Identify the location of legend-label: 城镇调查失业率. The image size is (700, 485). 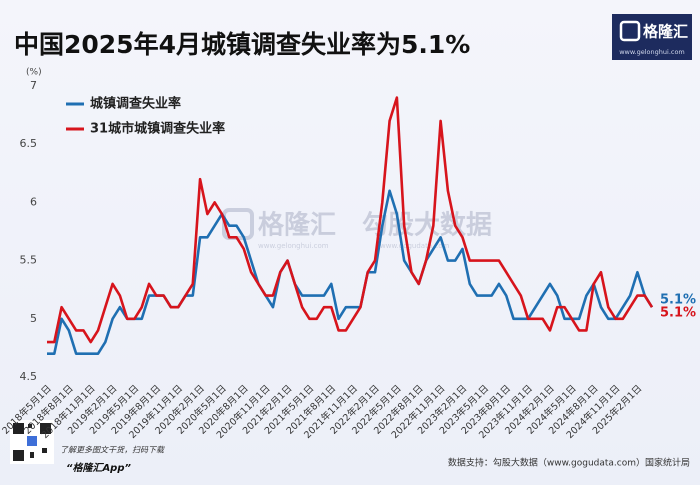
(135, 104).